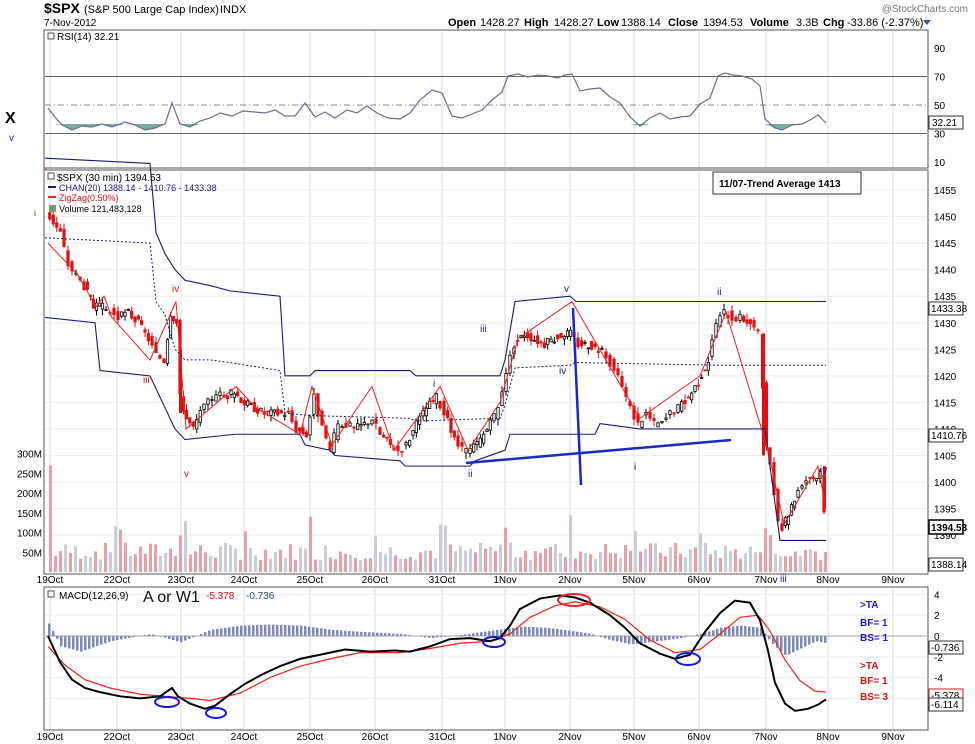 The height and width of the screenshot is (744, 975). Describe the element at coordinates (945, 324) in the screenshot. I see `price-tick-label: 1430` at that location.